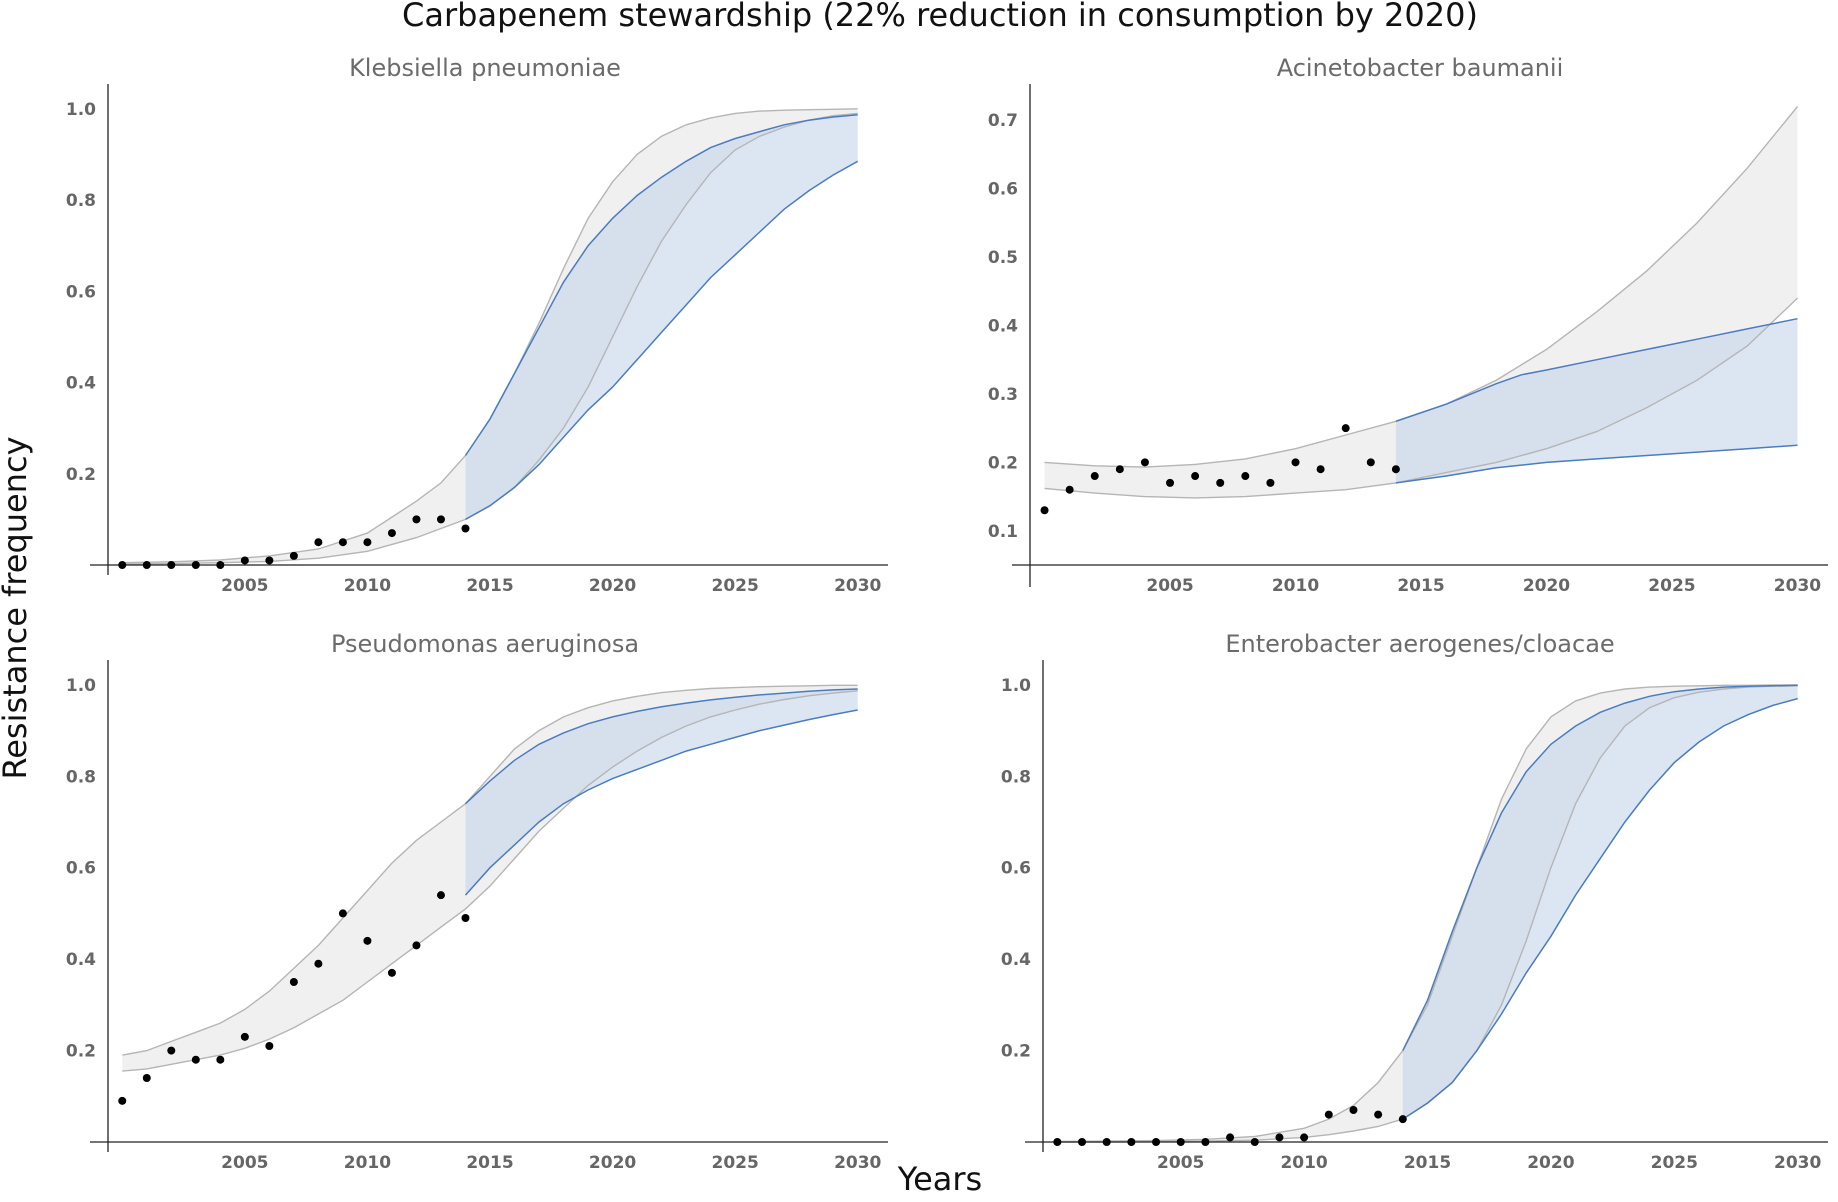 Image resolution: width=1838 pixels, height=1202 pixels. I want to click on y-tick-label: 0.3, so click(1003, 395).